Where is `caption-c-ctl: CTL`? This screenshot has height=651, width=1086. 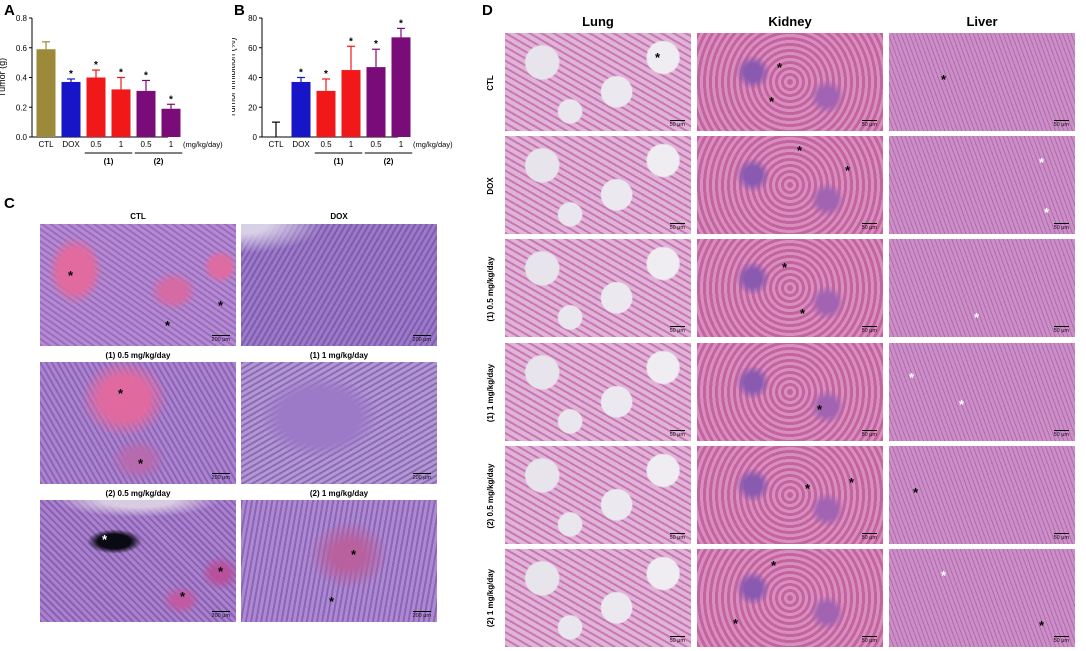 caption-c-ctl: CTL is located at coordinates (138, 216).